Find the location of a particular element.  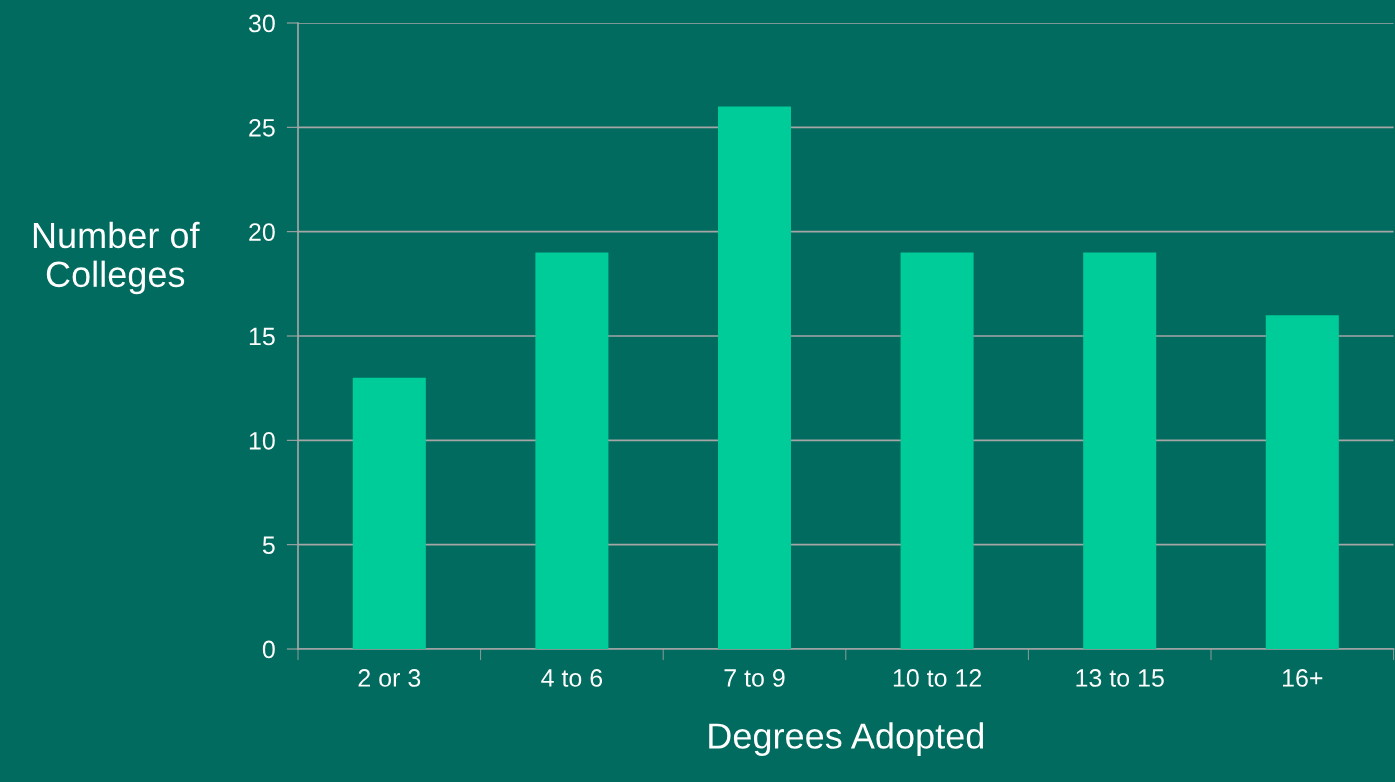

y-tick-label: 0 is located at coordinates (268, 649).